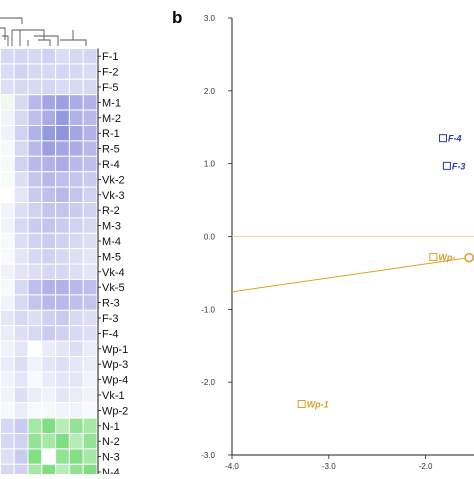 This screenshot has height=479, width=474. I want to click on row-label: F-2, so click(110, 73).